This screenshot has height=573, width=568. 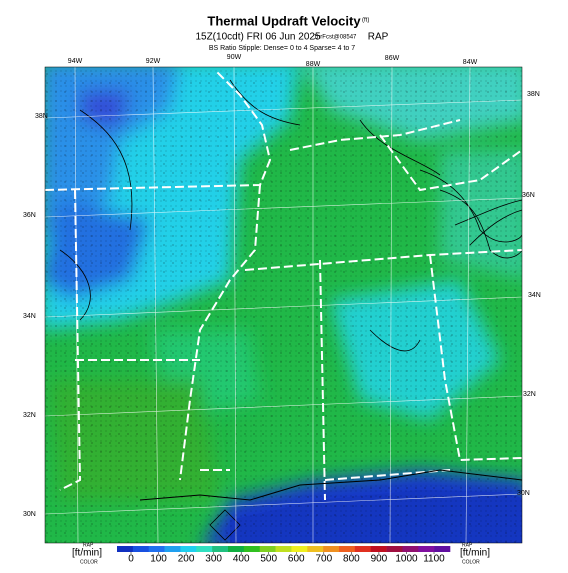 I want to click on colorbar-tick-label: 600, so click(x=296, y=559).